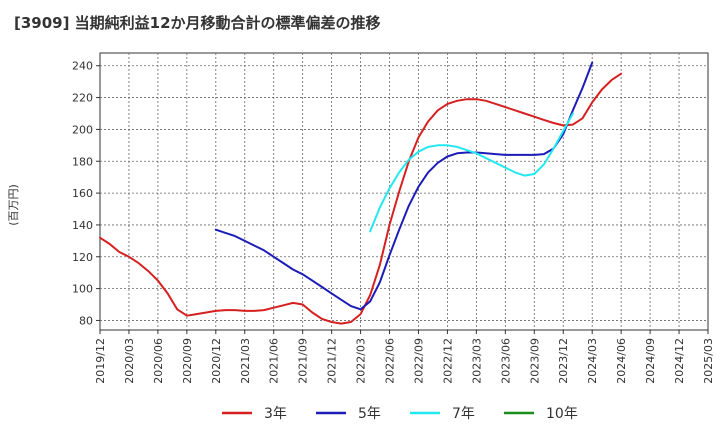 The height and width of the screenshot is (440, 720). I want to click on x-tick-label: 2020/09, so click(187, 361).